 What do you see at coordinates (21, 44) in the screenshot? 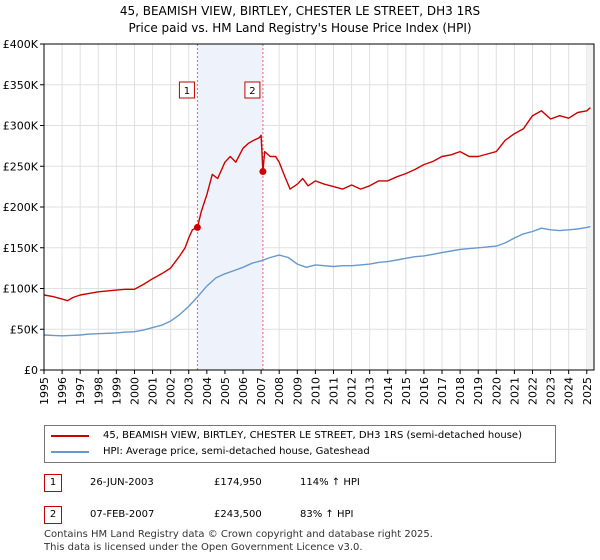
I see `y-tick-label: £400K` at bounding box center [21, 44].